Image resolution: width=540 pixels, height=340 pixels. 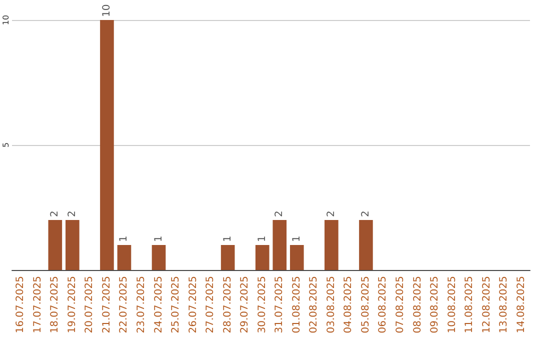 I want to click on x-tick-label: 21.07.2025, so click(x=106, y=305).